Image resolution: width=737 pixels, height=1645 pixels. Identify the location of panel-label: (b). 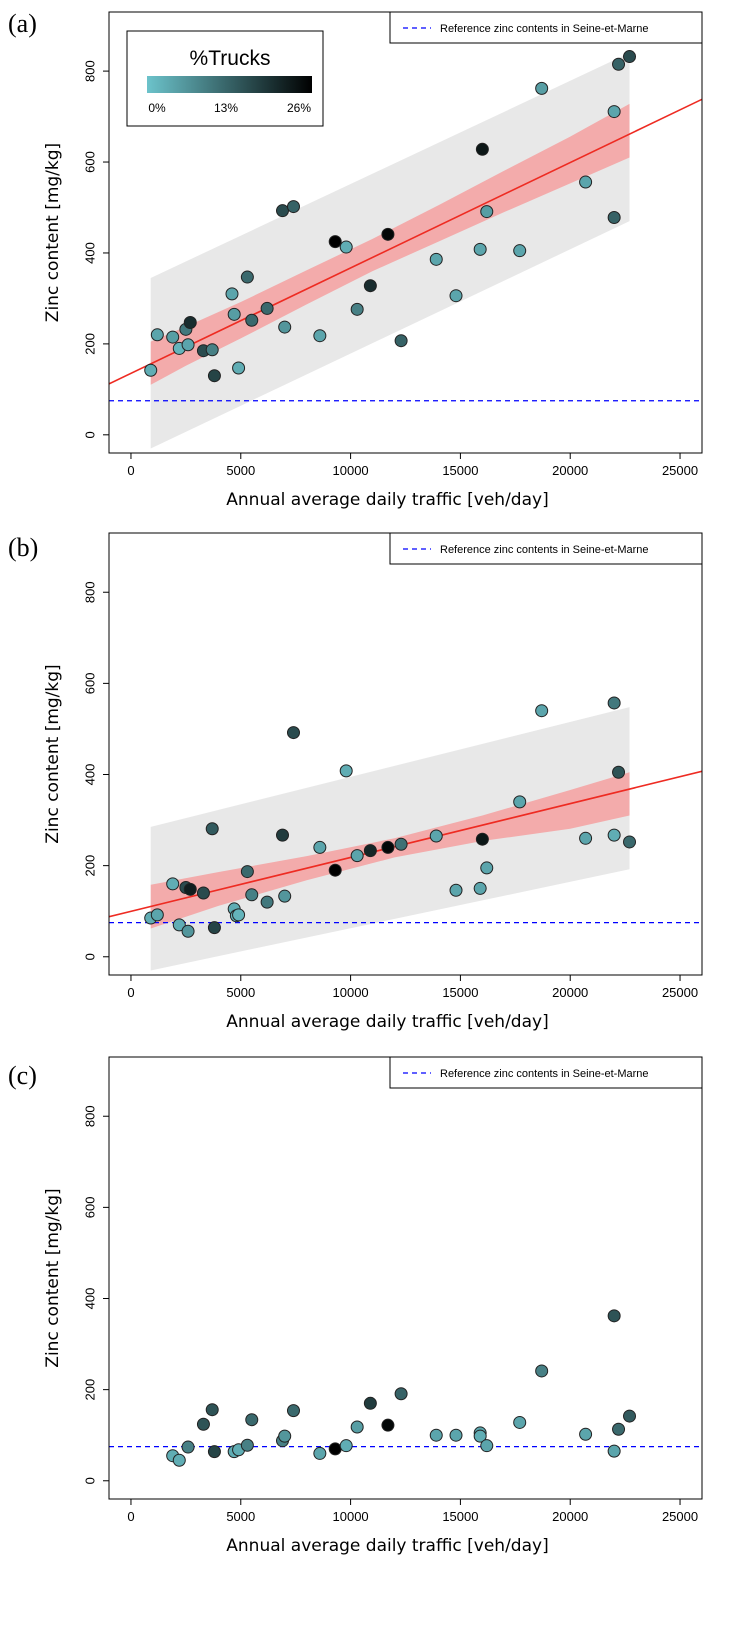
(23, 547).